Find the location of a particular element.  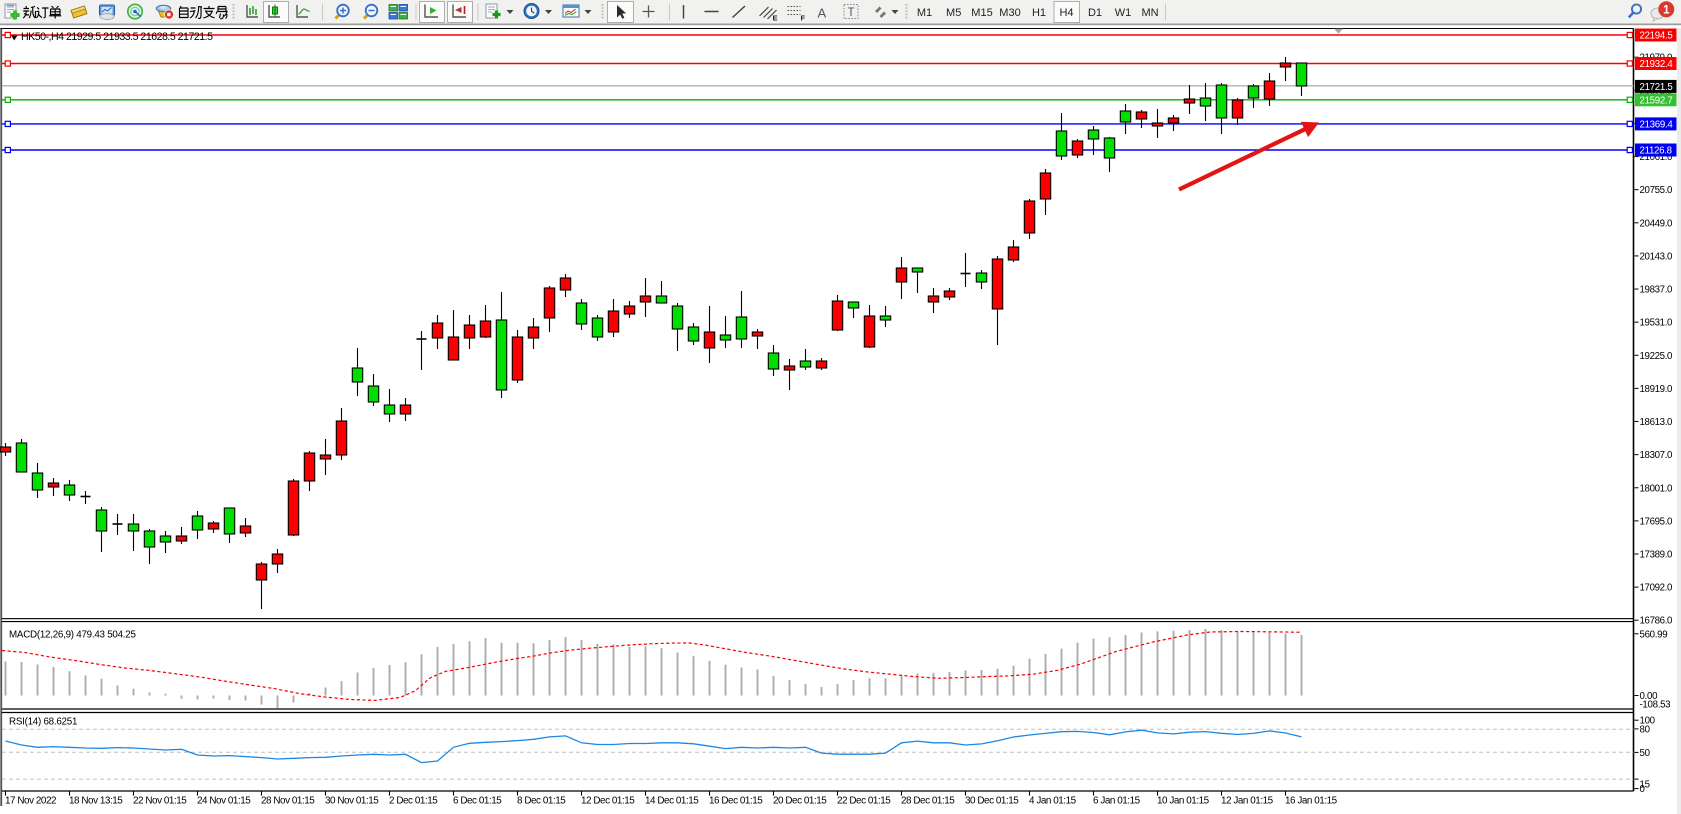

svg-text: 17695.0 is located at coordinates (1657, 521).